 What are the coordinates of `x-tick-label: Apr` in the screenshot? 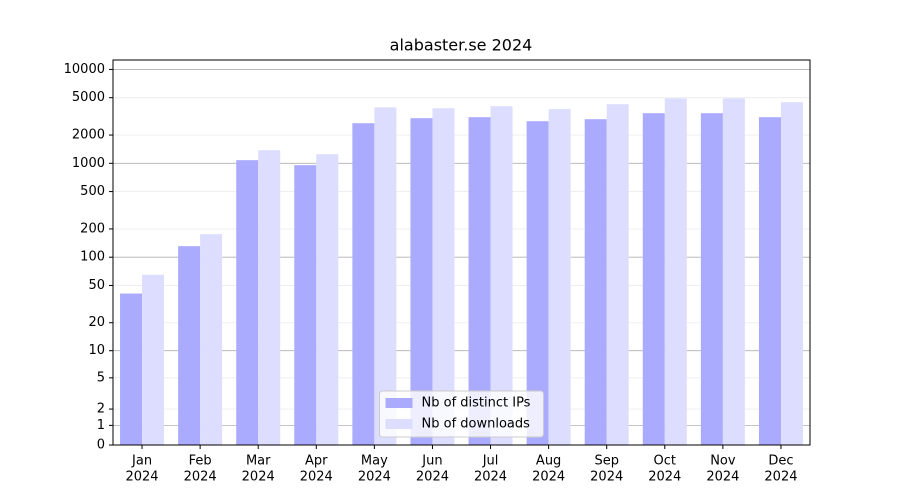 It's located at (316, 461).